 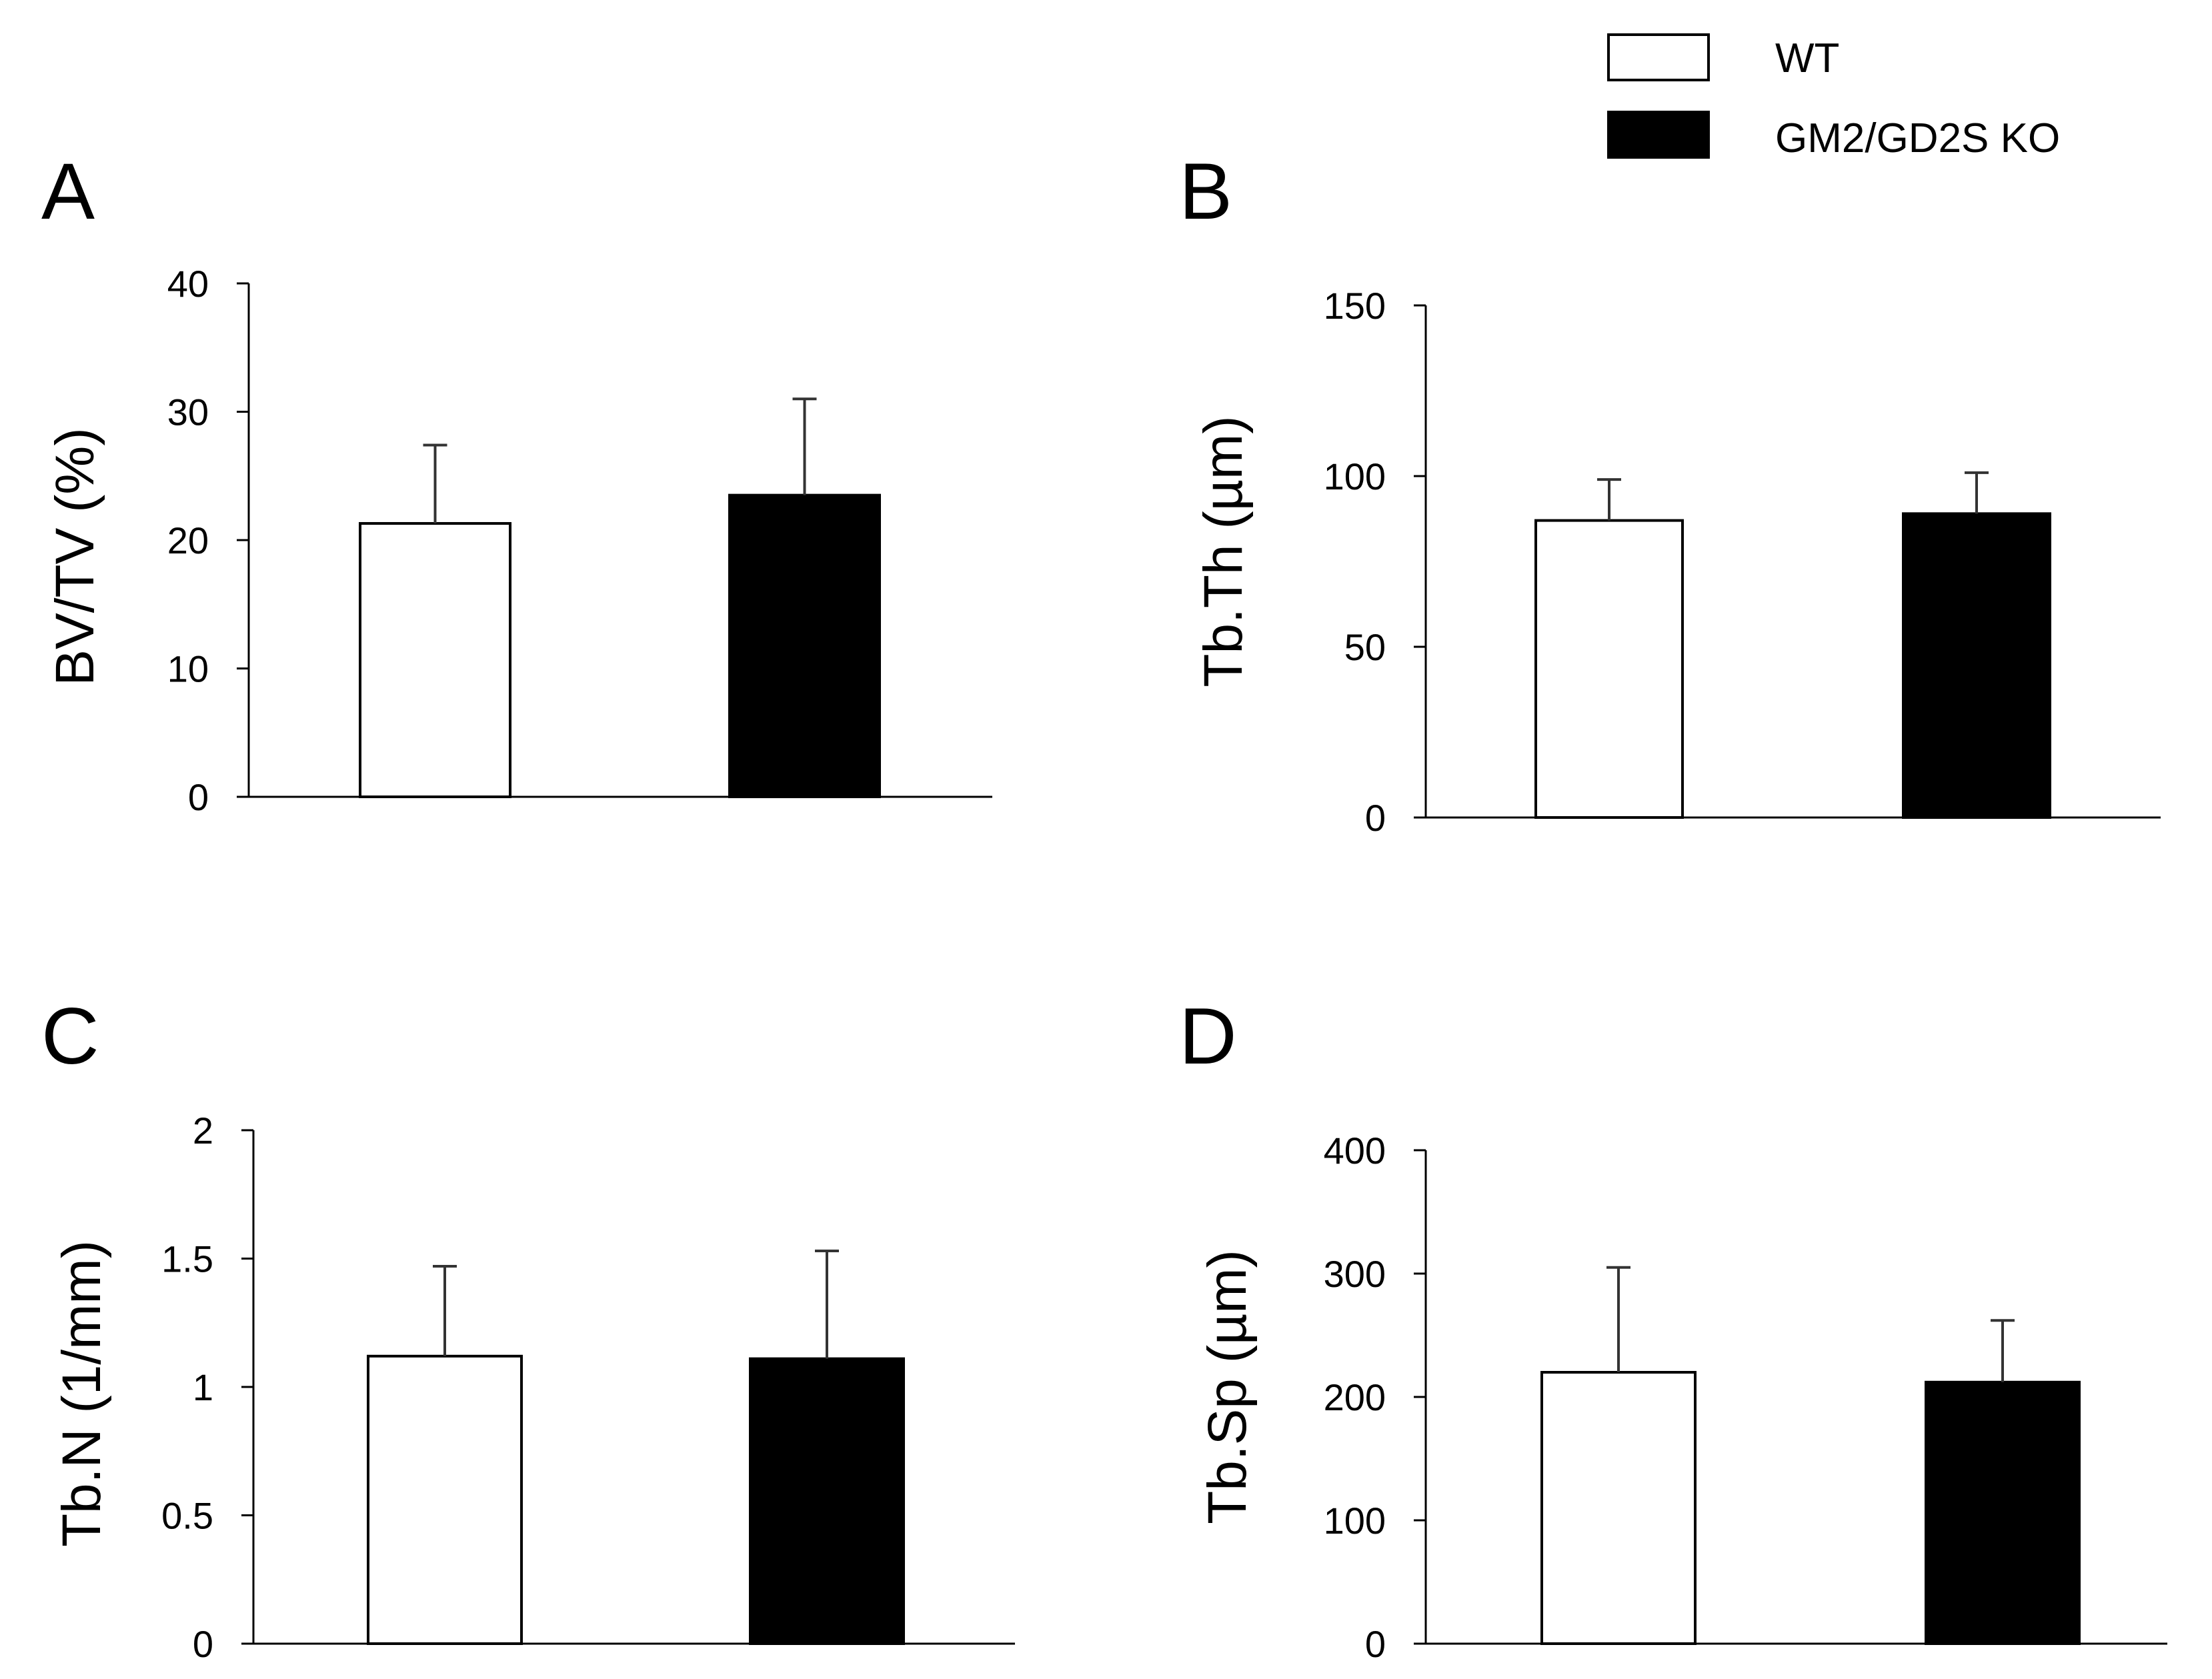 What do you see at coordinates (1208, 1036) in the screenshot?
I see `panel-letter-d: D` at bounding box center [1208, 1036].